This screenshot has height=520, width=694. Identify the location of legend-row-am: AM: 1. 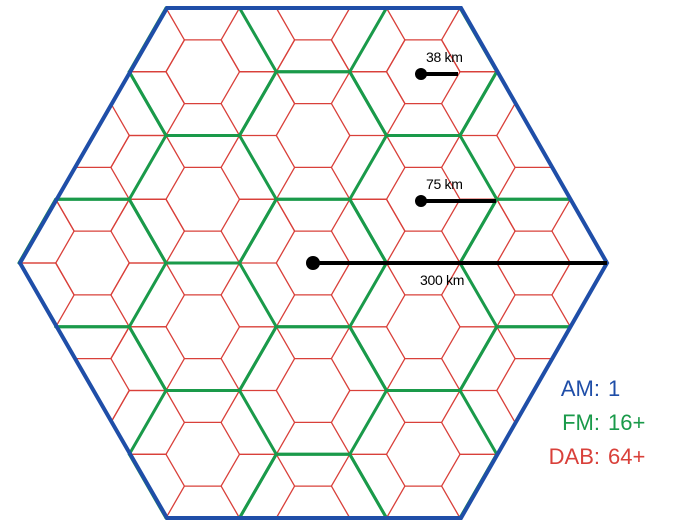
(605, 389).